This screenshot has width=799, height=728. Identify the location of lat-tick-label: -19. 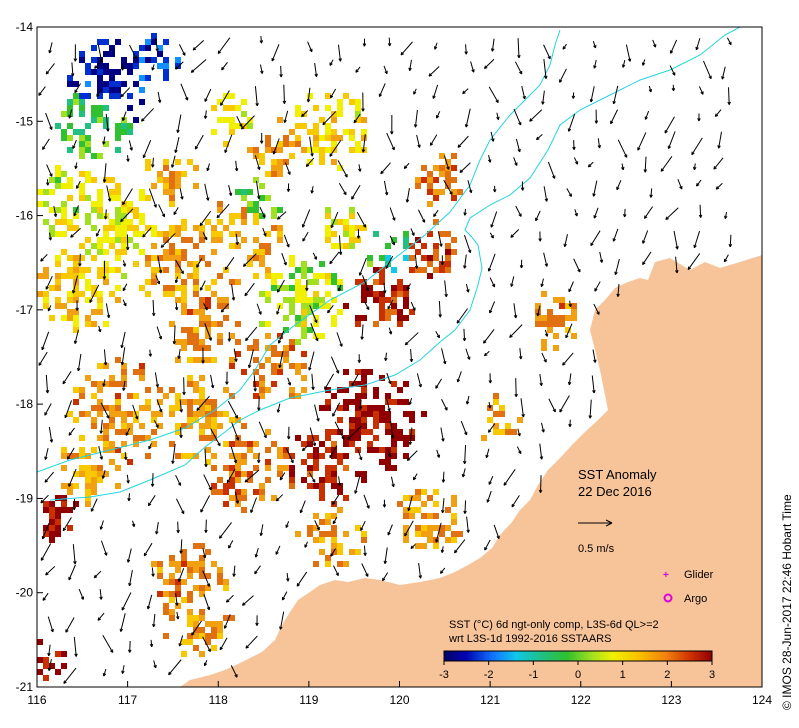
(25, 498).